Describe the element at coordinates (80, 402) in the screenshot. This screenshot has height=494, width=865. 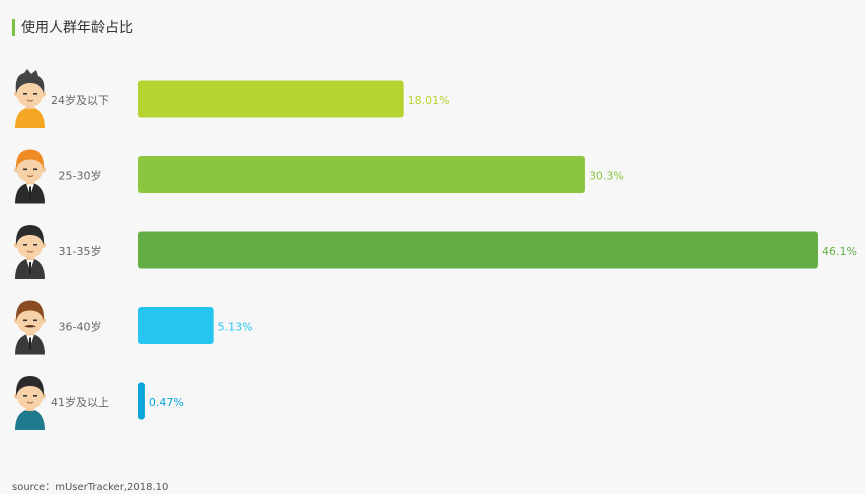
I see `category-label: 41岁及以上` at that location.